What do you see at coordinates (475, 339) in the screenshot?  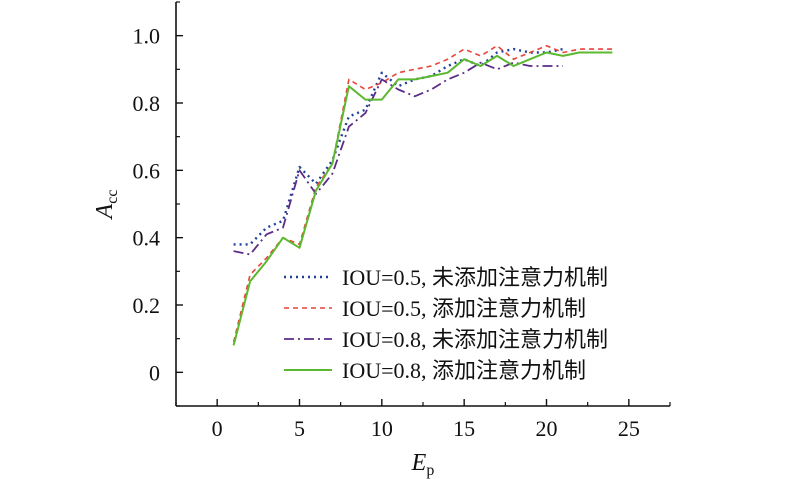 I see `legend-label-3: IOU=0.8, 未添加注意力机制` at bounding box center [475, 339].